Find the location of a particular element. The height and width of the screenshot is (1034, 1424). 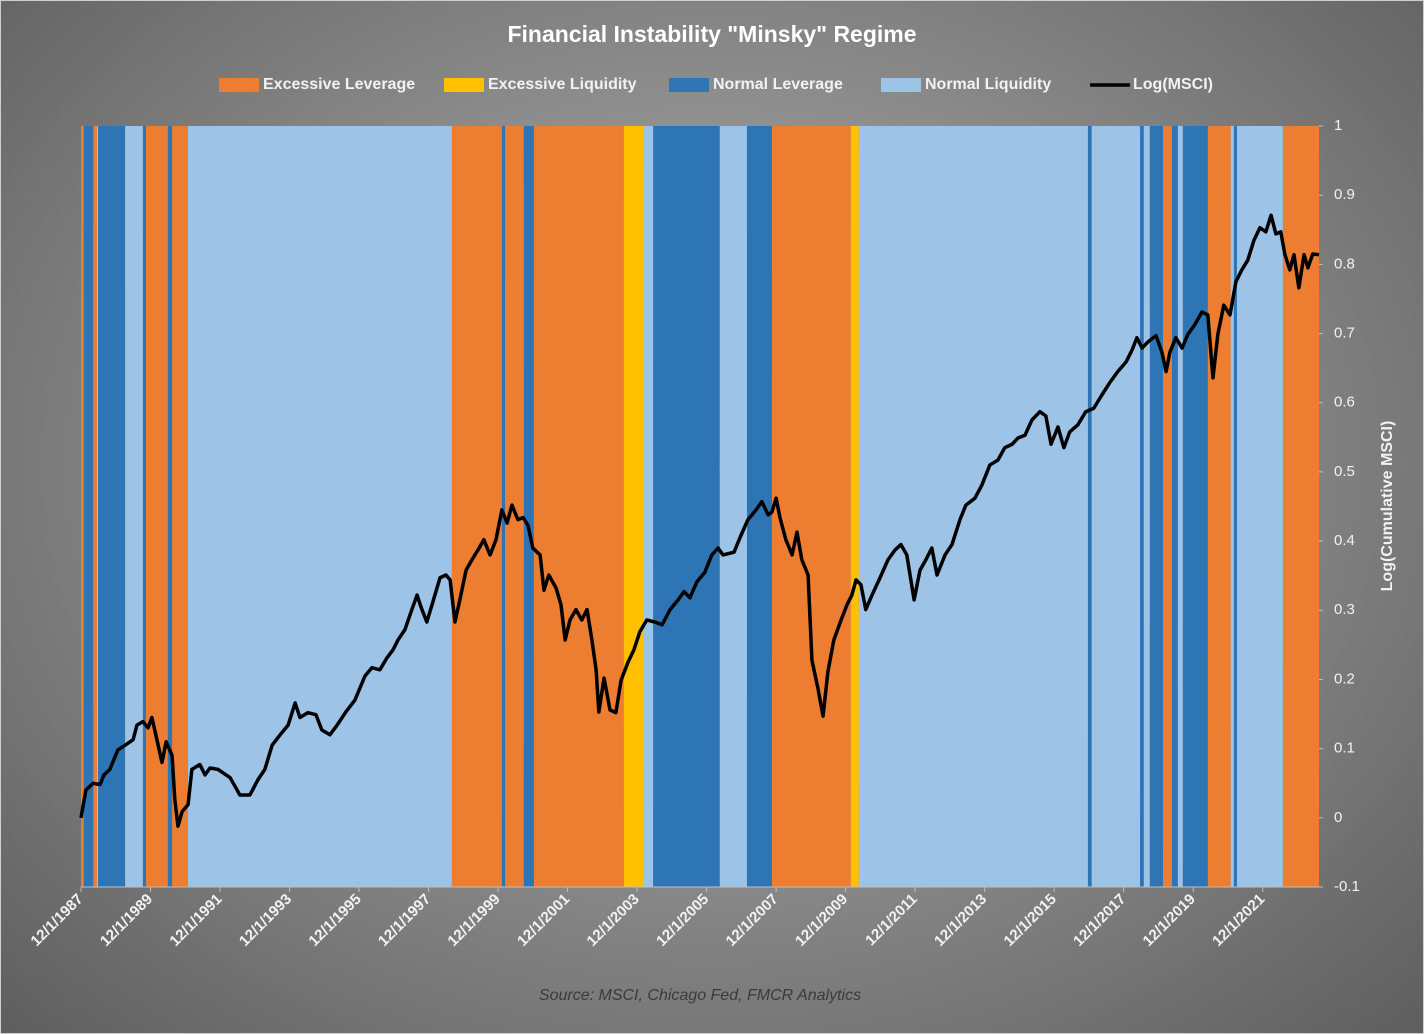

y2-axis-title: Log(Cumulative MSCI) is located at coordinates (1387, 506).